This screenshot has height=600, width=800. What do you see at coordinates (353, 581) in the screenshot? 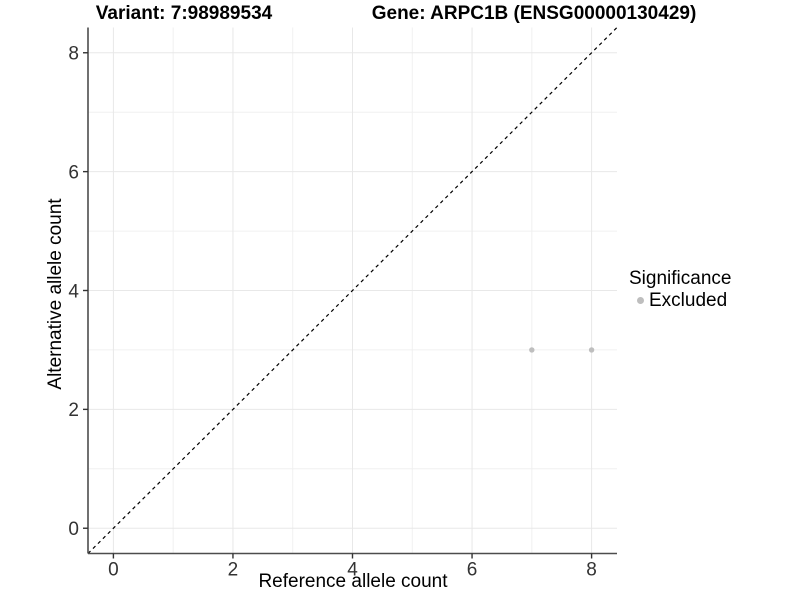
I see `x-axis-title: Reference allele count` at bounding box center [353, 581].